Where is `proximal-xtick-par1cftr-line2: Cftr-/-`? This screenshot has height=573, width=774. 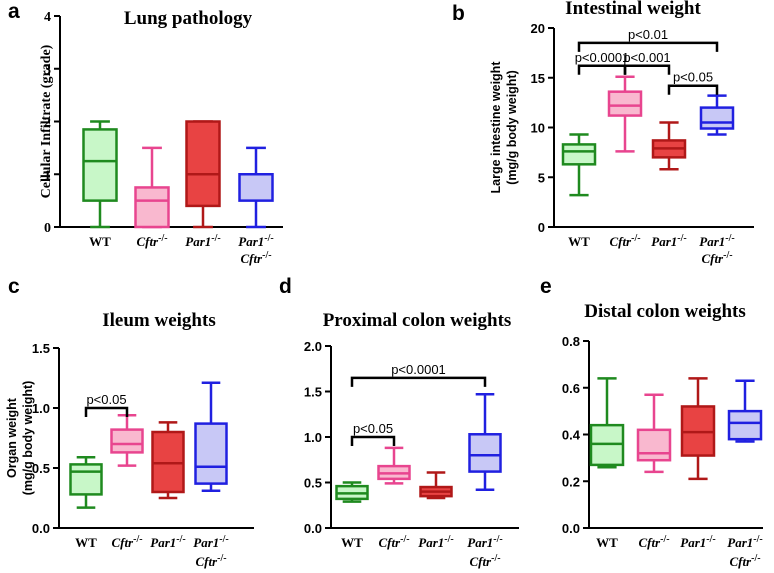 proximal-xtick-par1cftr-line2: Cftr-/- is located at coordinates (484, 561).